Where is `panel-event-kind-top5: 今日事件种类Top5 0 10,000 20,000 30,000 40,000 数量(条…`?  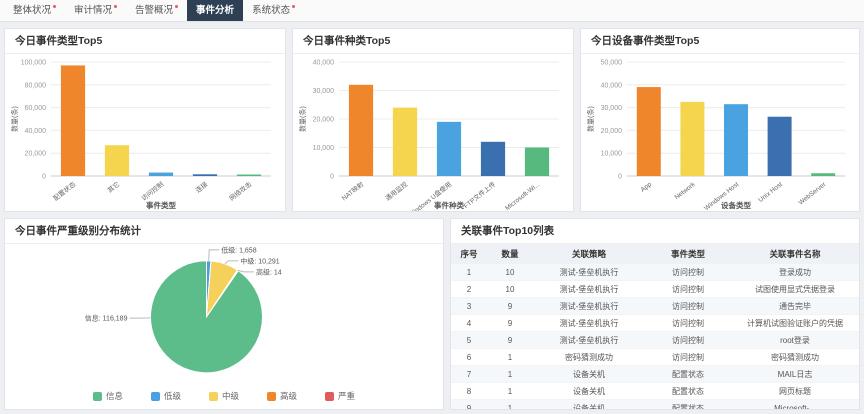 panel-event-kind-top5: 今日事件种类Top5 0 10,000 20,000 30,000 40,000 数量(条… is located at coordinates (433, 120).